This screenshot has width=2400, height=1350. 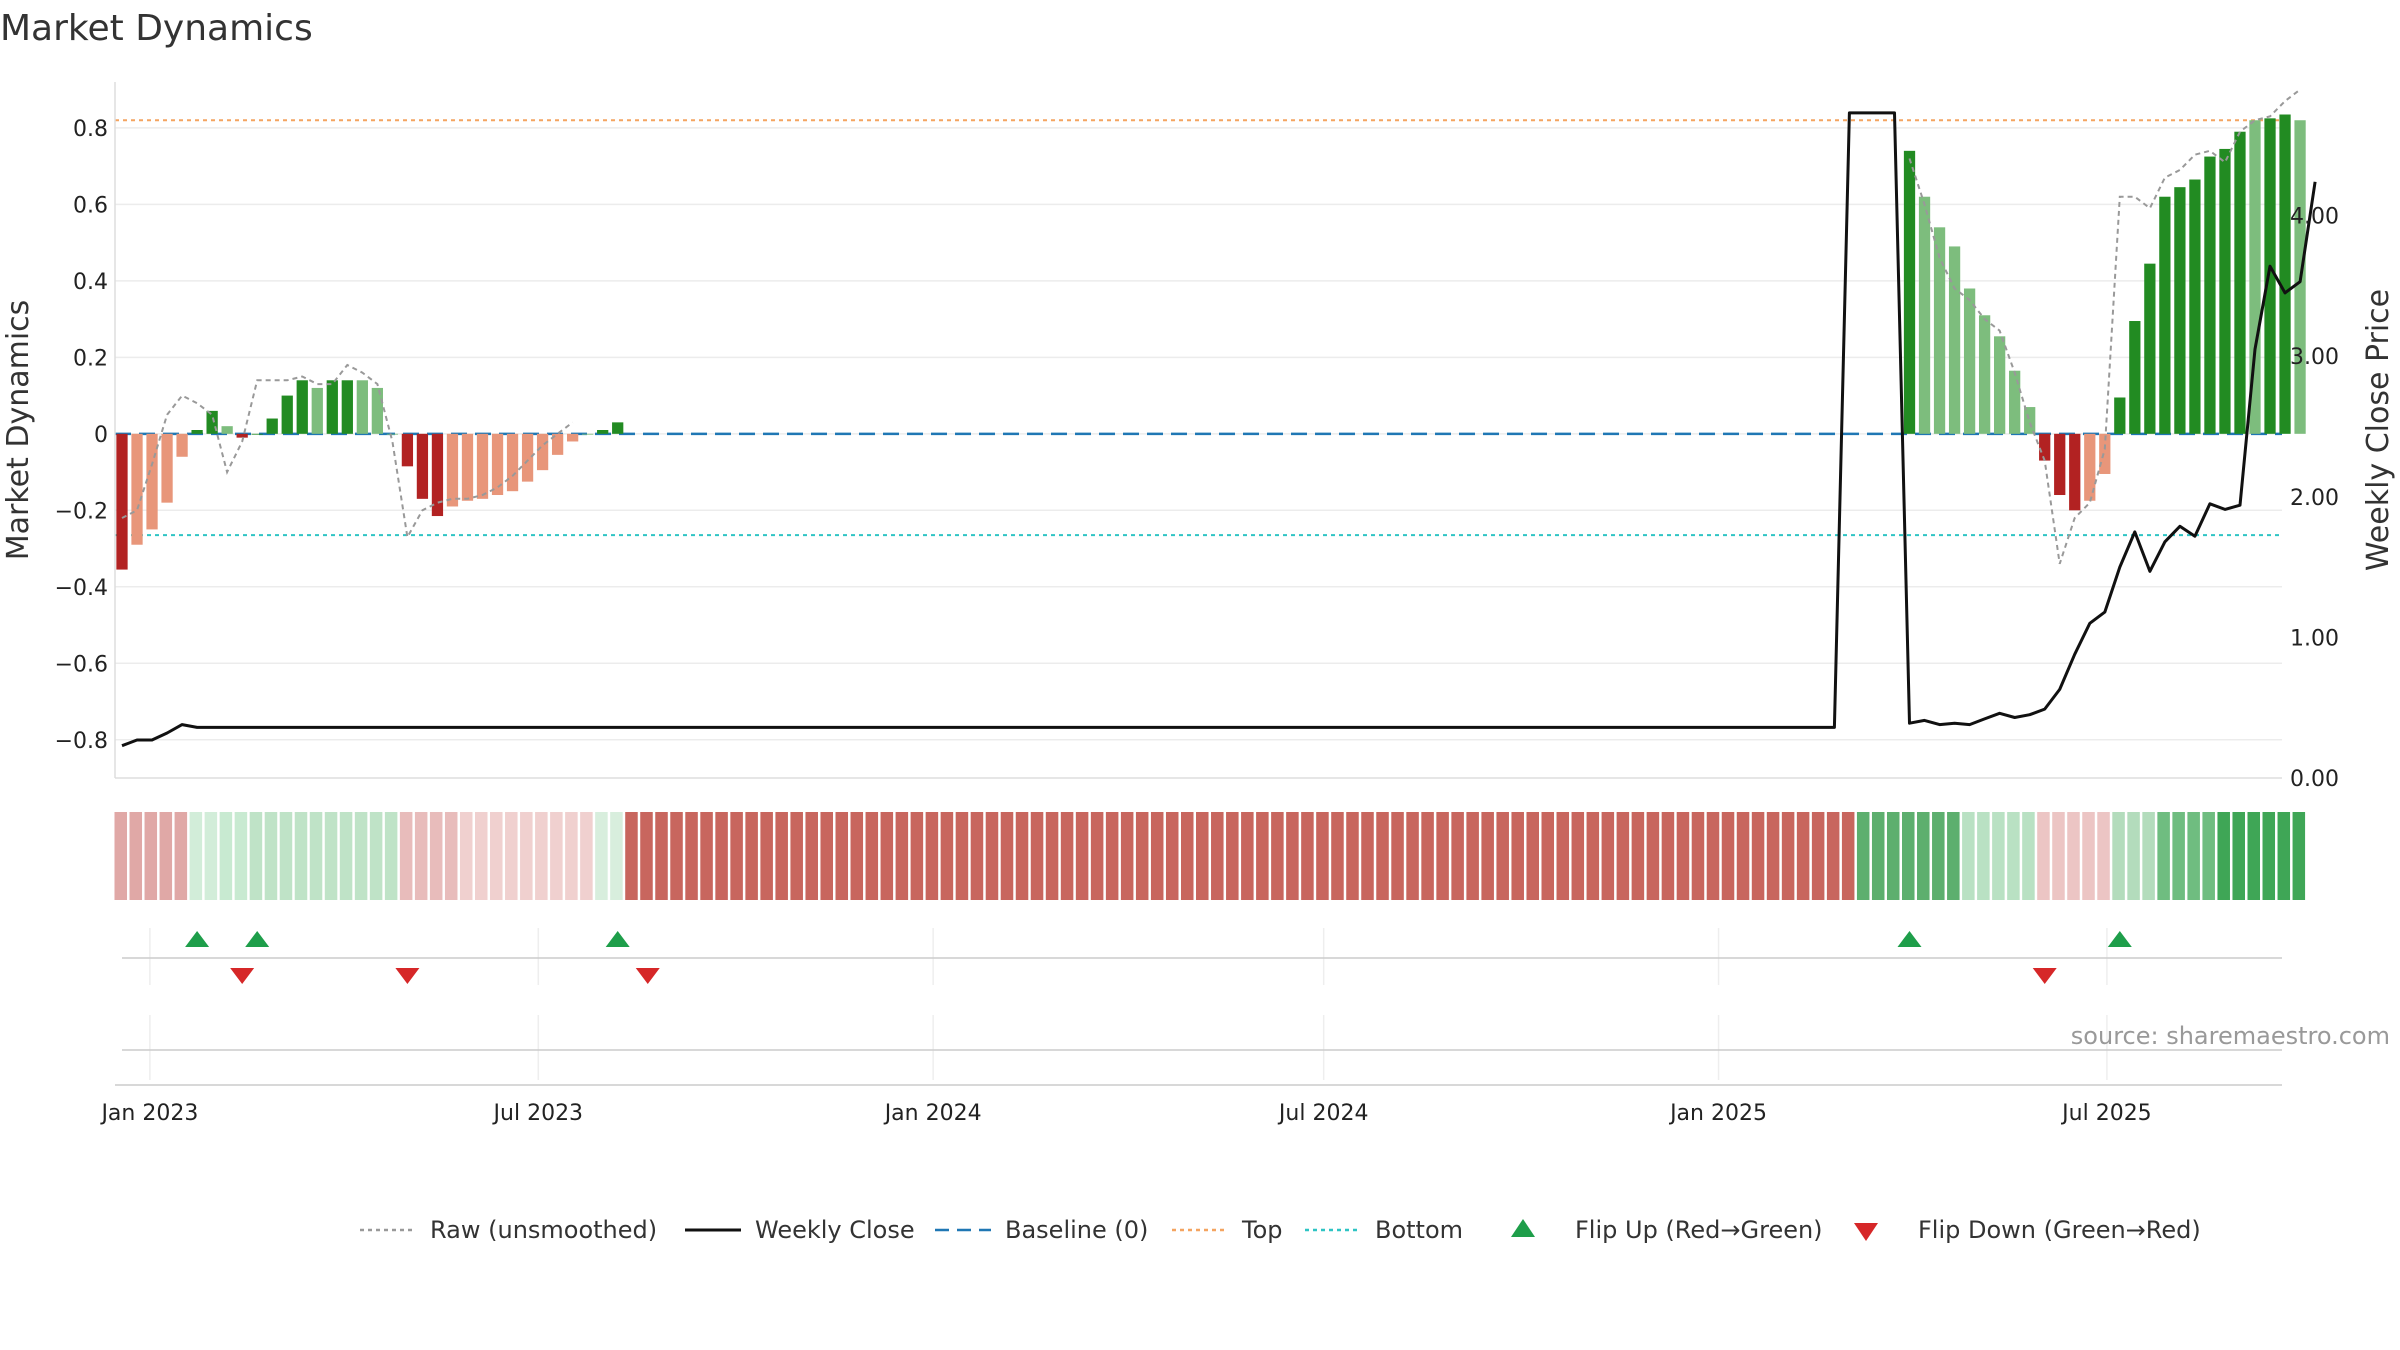 What do you see at coordinates (156, 28) in the screenshot?
I see `chart-title: Market Dynamics` at bounding box center [156, 28].